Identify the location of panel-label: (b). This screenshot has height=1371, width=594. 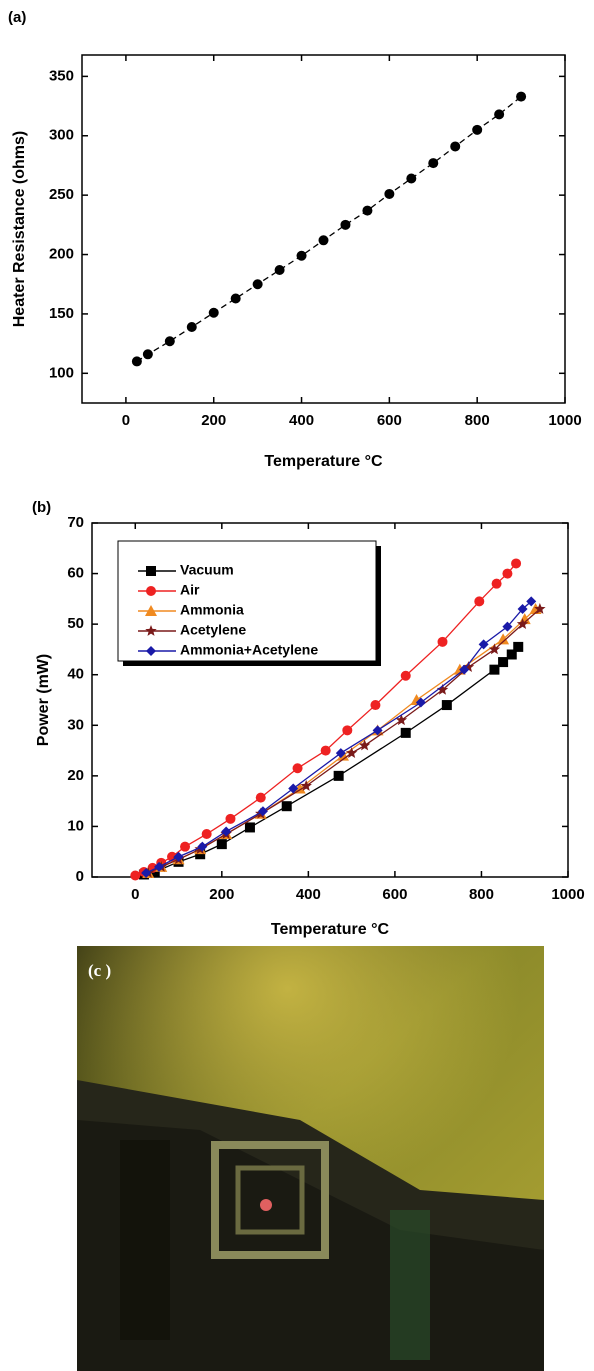
(41, 507).